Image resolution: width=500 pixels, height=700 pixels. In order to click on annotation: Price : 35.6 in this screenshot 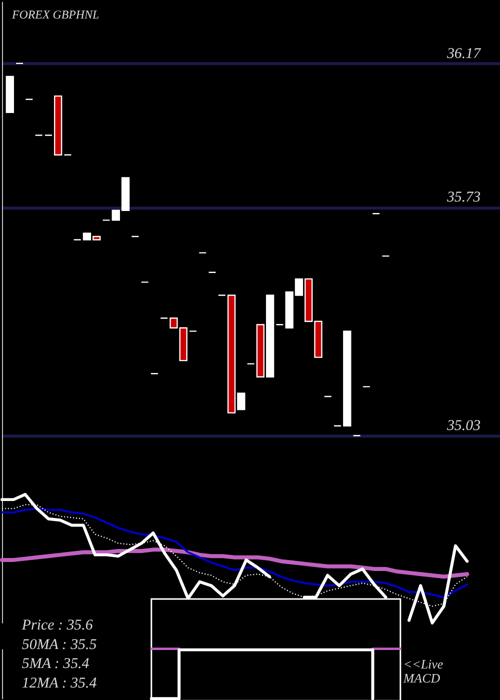, I will do `click(57, 625)`.